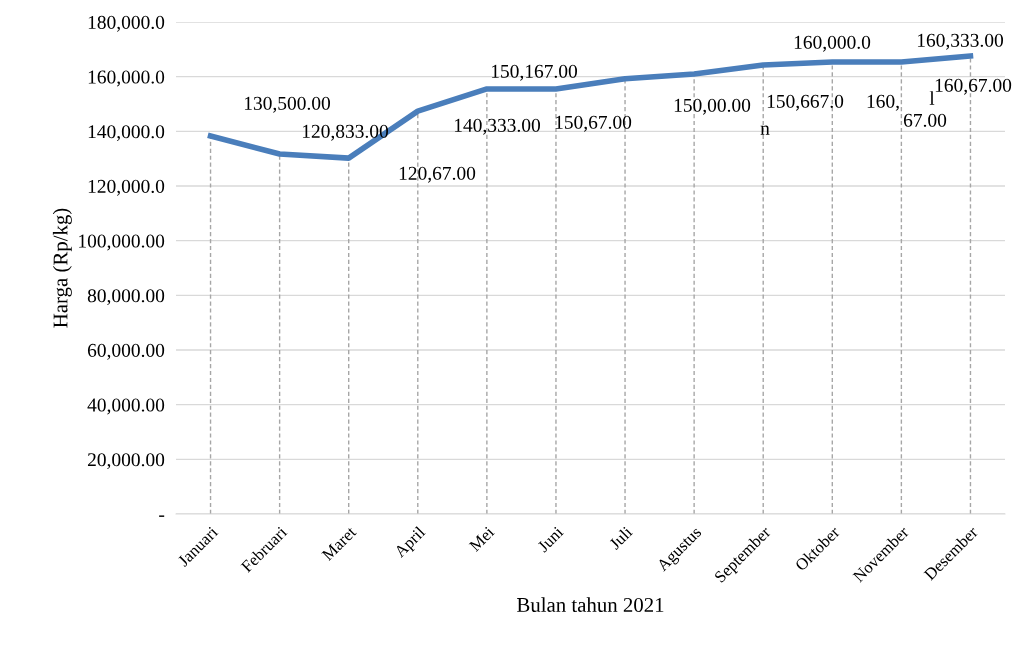 The width and height of the screenshot is (1026, 666). I want to click on annotation: n, so click(765, 130).